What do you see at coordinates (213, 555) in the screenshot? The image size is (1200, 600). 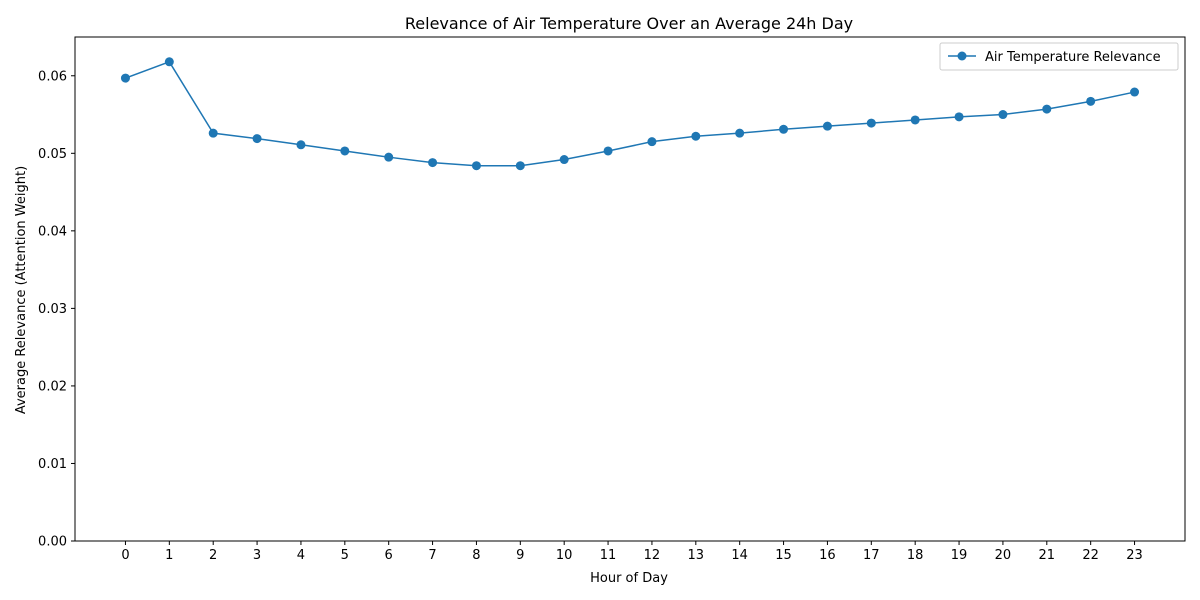 I see `x-tick-label: 2` at bounding box center [213, 555].